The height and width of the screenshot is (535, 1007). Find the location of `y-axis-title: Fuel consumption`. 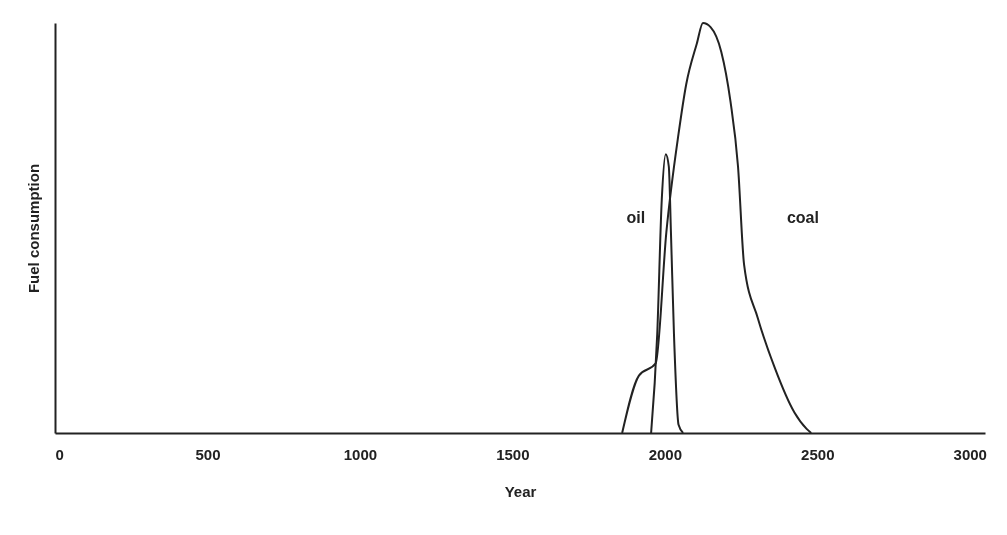

y-axis-title: Fuel consumption is located at coordinates (33, 228).